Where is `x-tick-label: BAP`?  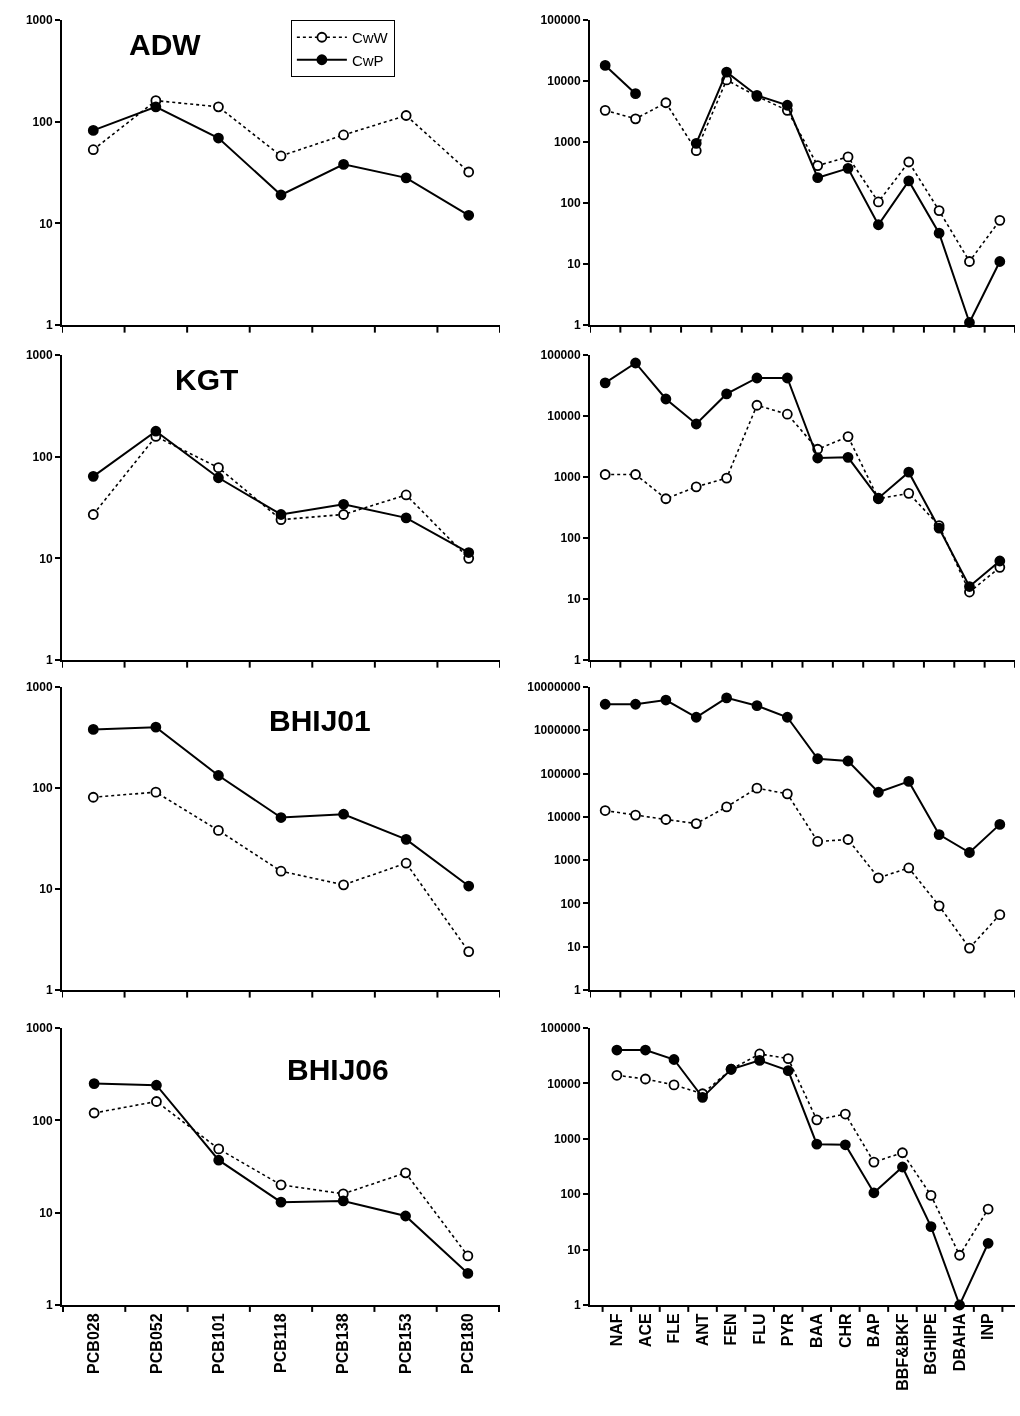 x-tick-label: BAP is located at coordinates (874, 1330).